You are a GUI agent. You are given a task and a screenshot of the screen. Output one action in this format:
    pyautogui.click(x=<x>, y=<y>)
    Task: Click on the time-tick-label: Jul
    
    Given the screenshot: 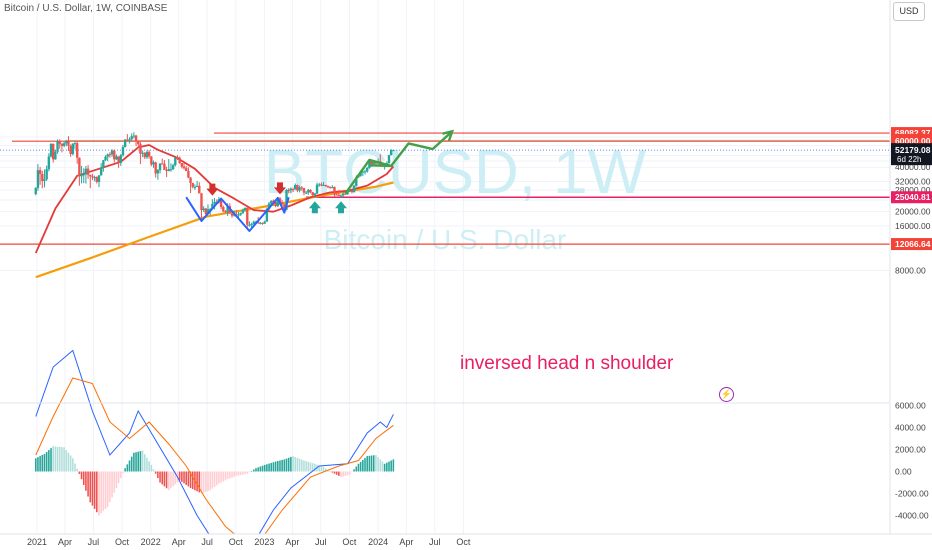 What is the action you would take?
    pyautogui.click(x=435, y=542)
    